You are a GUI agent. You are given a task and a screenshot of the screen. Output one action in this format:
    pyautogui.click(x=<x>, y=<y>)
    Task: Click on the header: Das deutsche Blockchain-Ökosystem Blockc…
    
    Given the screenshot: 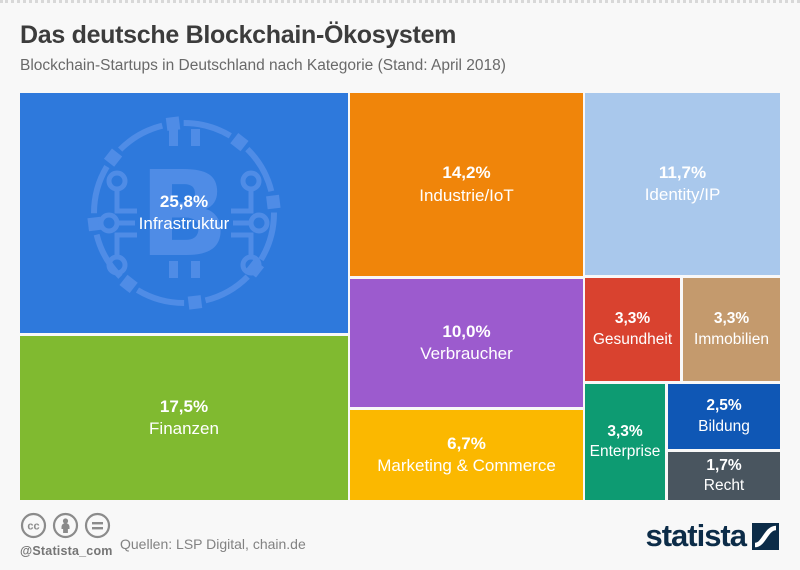 What is the action you would take?
    pyautogui.click(x=400, y=48)
    